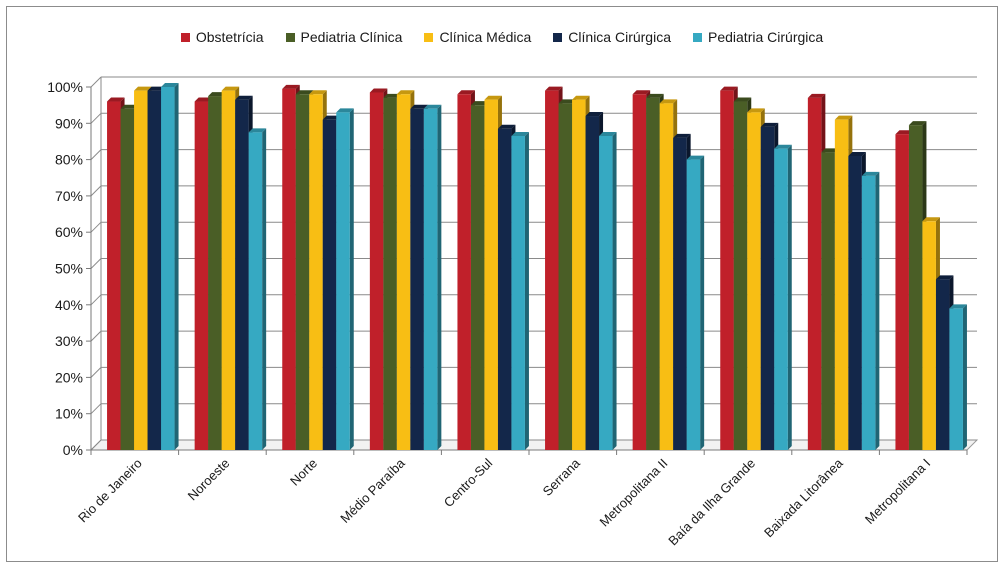 This screenshot has height=570, width=1006. Describe the element at coordinates (372, 490) in the screenshot. I see `x-tick-label: Médio Paraíba` at that location.